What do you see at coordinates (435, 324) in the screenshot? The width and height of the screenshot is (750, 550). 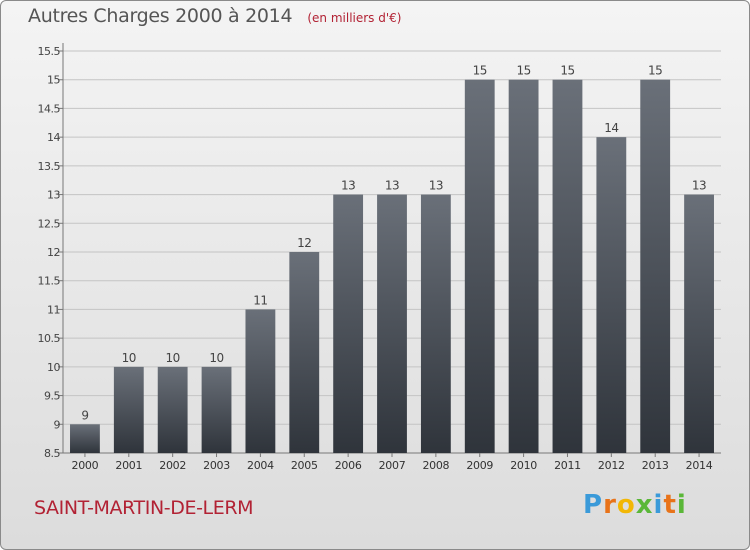 I see `bar-2008` at bounding box center [435, 324].